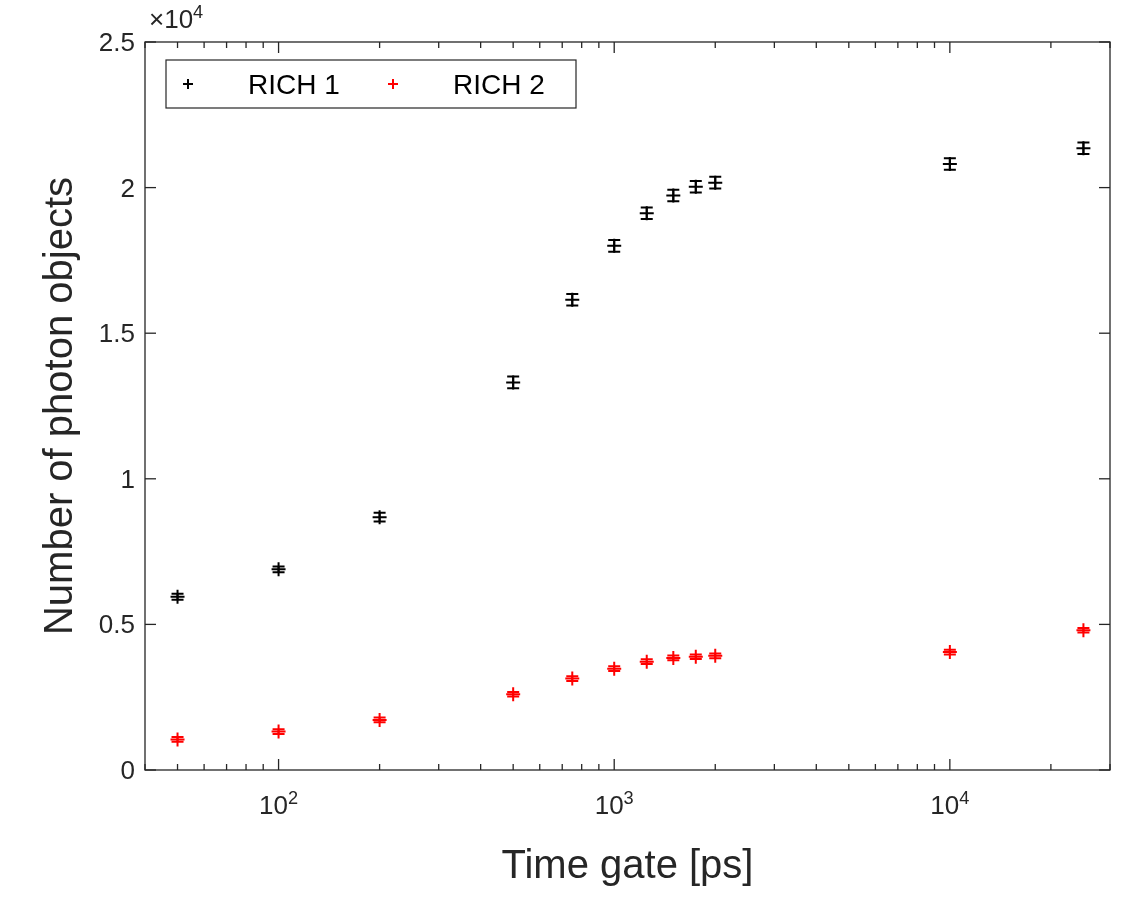  What do you see at coordinates (116, 42) in the screenshot?
I see `y-tick-label: 2.5` at bounding box center [116, 42].